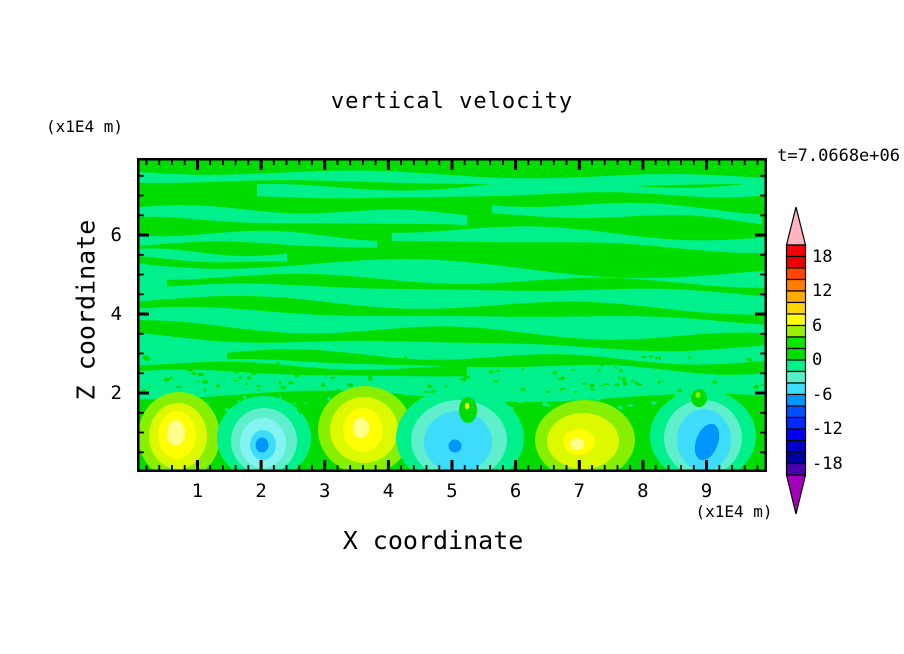 The image size is (904, 654). What do you see at coordinates (388, 491) in the screenshot?
I see `x-tick-label: 4` at bounding box center [388, 491].